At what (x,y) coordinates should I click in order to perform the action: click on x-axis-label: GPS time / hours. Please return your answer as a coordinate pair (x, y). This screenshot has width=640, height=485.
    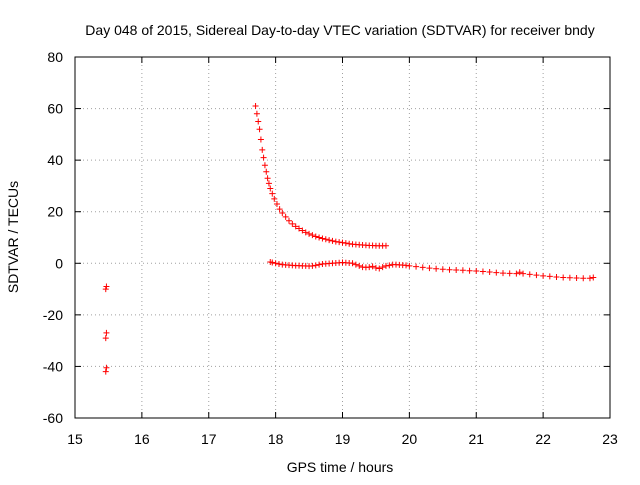
    Looking at the image, I should click on (340, 467).